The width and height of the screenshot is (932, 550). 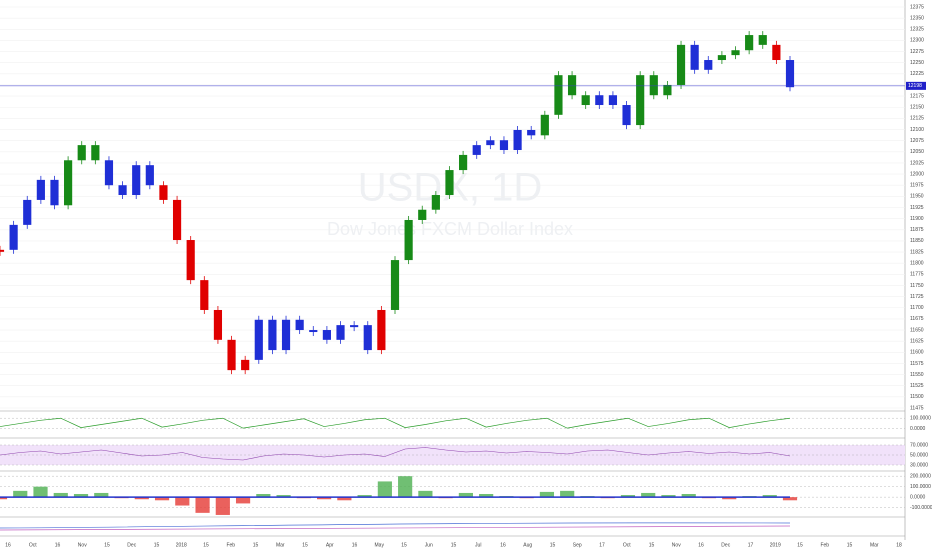 I want to click on x-tick-label: Jun, so click(x=429, y=545).